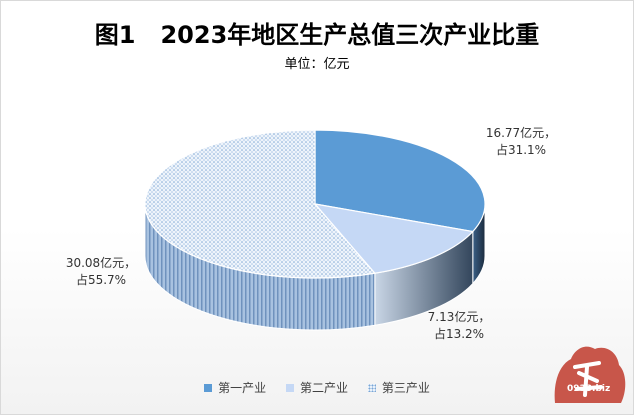  I want to click on data-label-primary-value: 16.77亿元，, so click(521, 132).